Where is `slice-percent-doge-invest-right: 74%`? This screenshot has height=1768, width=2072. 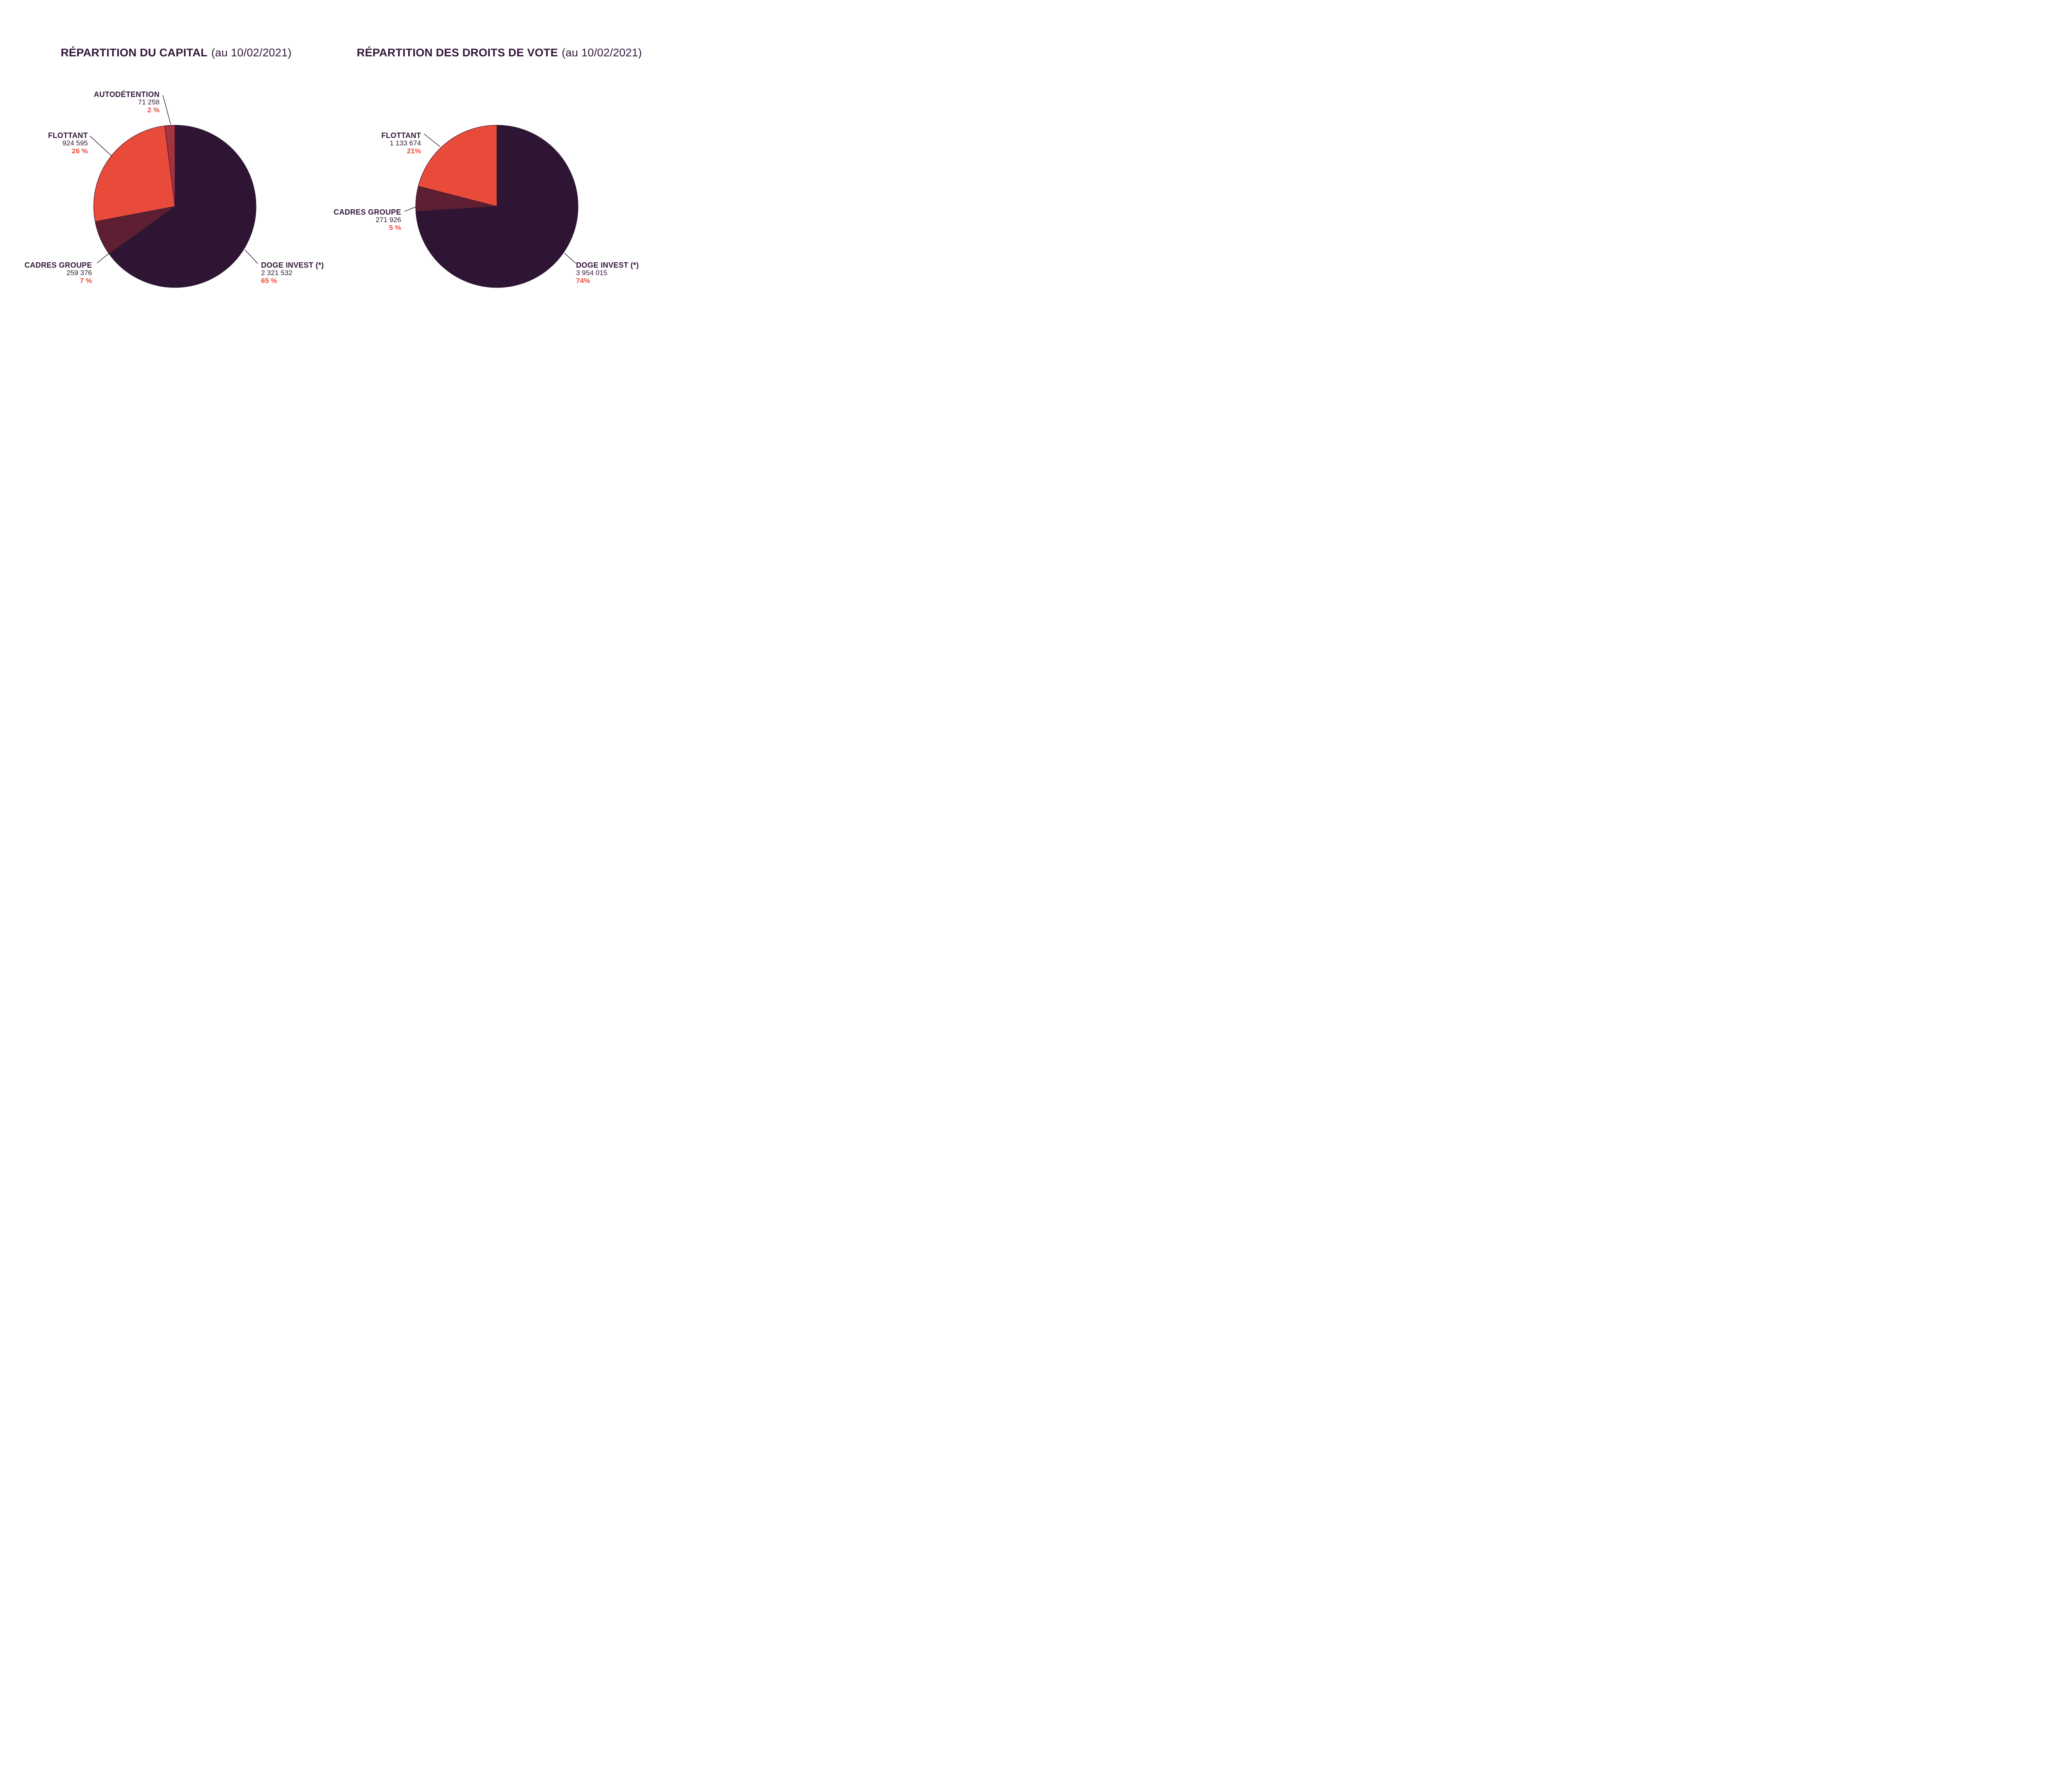
slice-percent-doge-invest-right: 74% is located at coordinates (583, 281).